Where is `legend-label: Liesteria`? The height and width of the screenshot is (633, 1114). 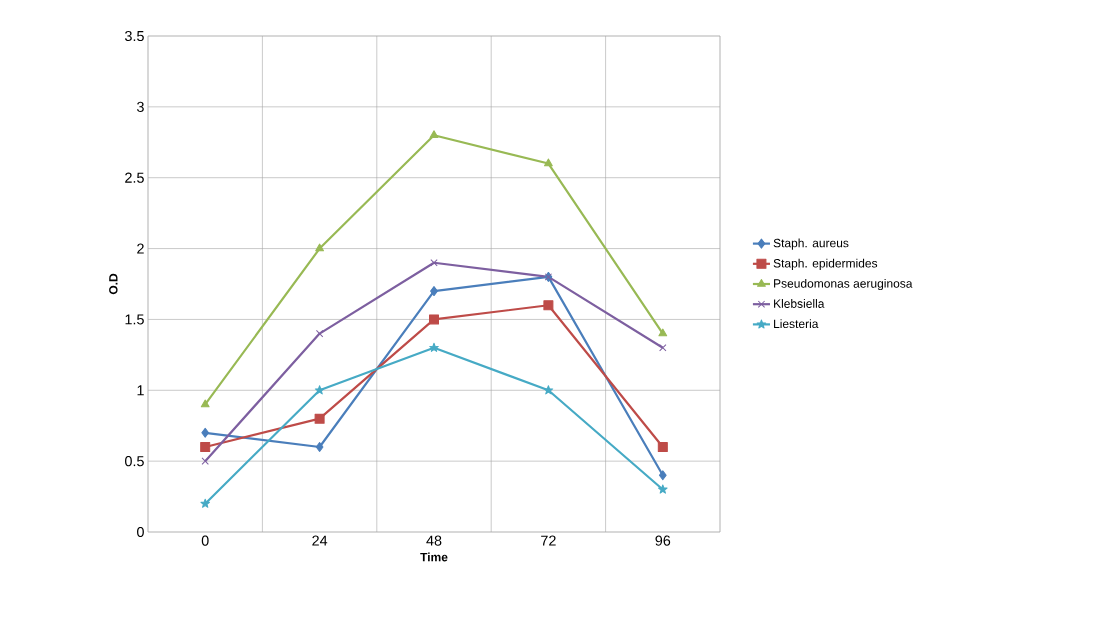
legend-label: Liesteria is located at coordinates (796, 324).